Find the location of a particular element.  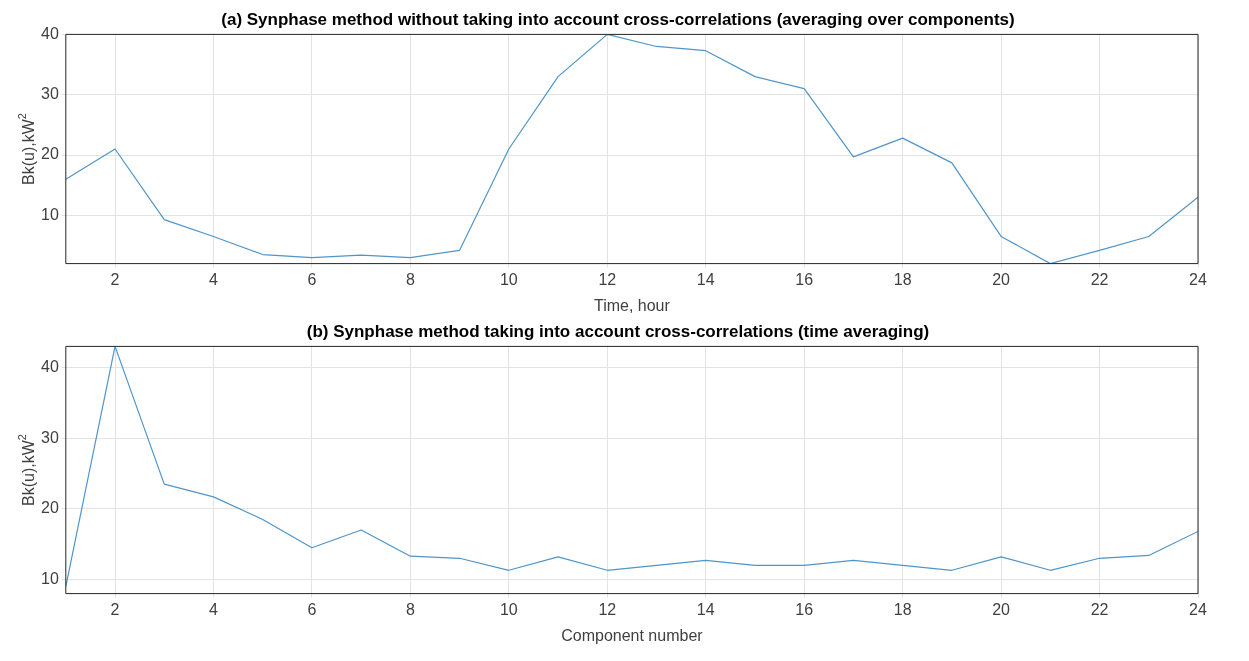

chart-title: (a) Synphase method without taking into account cross-correlations (averaging over components) is located at coordinates (618, 19).